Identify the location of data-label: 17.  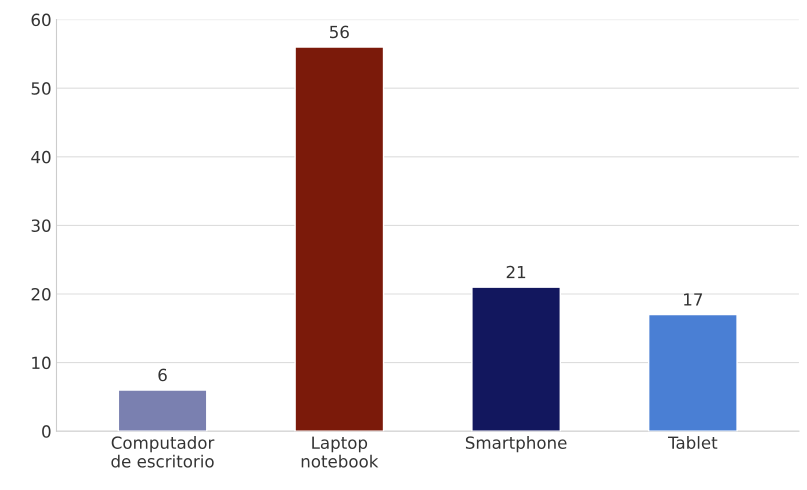
(693, 299).